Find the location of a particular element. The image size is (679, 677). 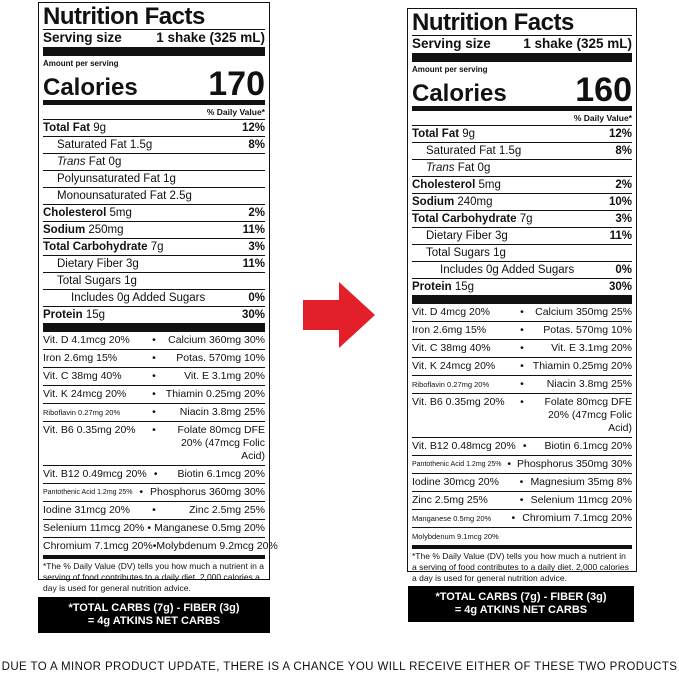

vitamin-row: Vit. C 38mg 40% • Vit. E 3.1mg 20% is located at coordinates (522, 348).